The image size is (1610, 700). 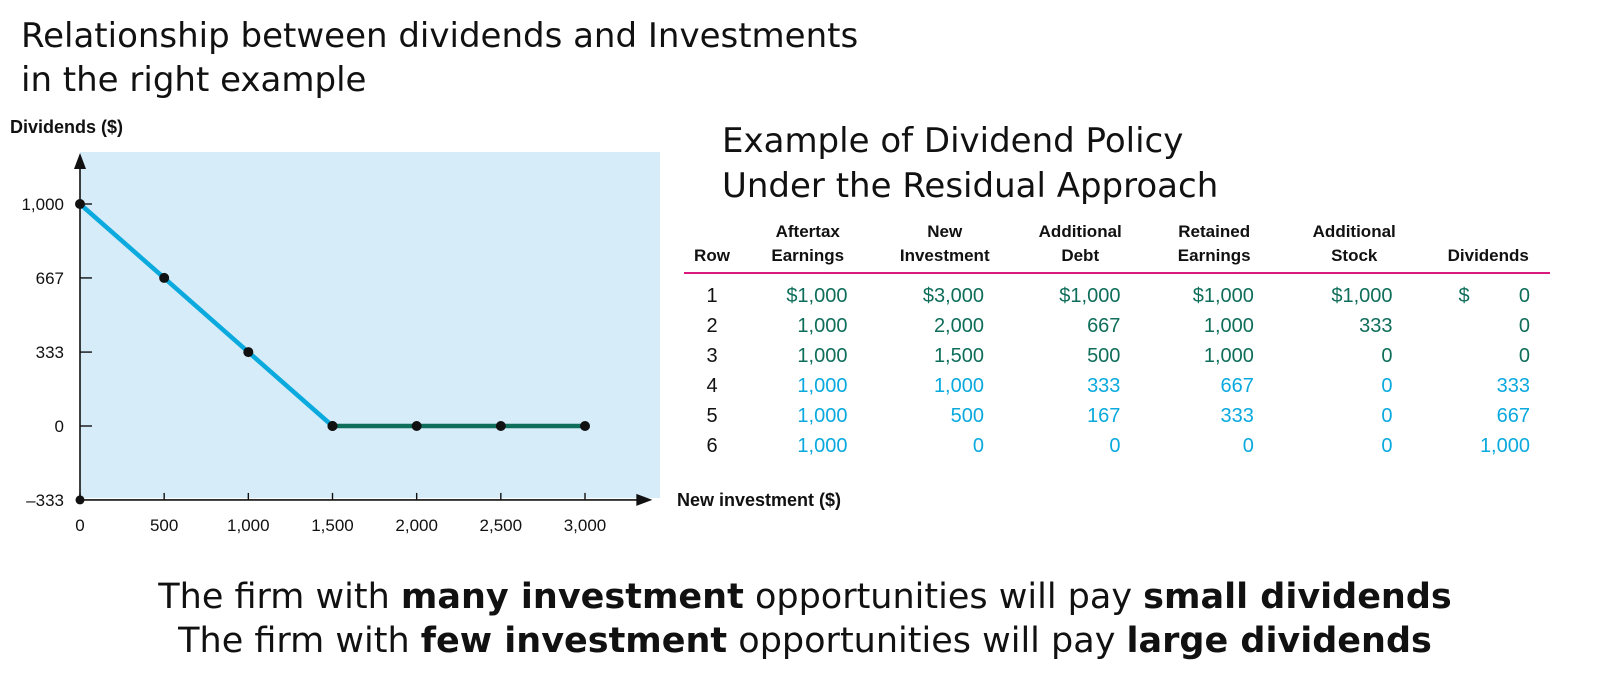 What do you see at coordinates (1214, 247) in the screenshot?
I see `header-retained-earnings: Retained Earnings` at bounding box center [1214, 247].